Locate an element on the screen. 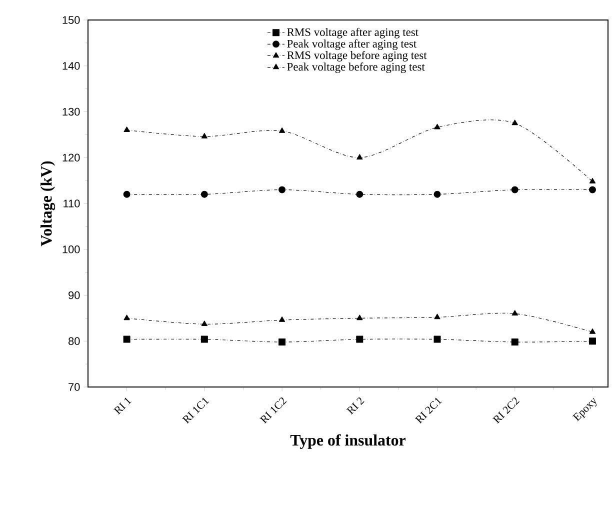 The width and height of the screenshot is (613, 518). legend-label: Peak voltage before aging test is located at coordinates (356, 68).